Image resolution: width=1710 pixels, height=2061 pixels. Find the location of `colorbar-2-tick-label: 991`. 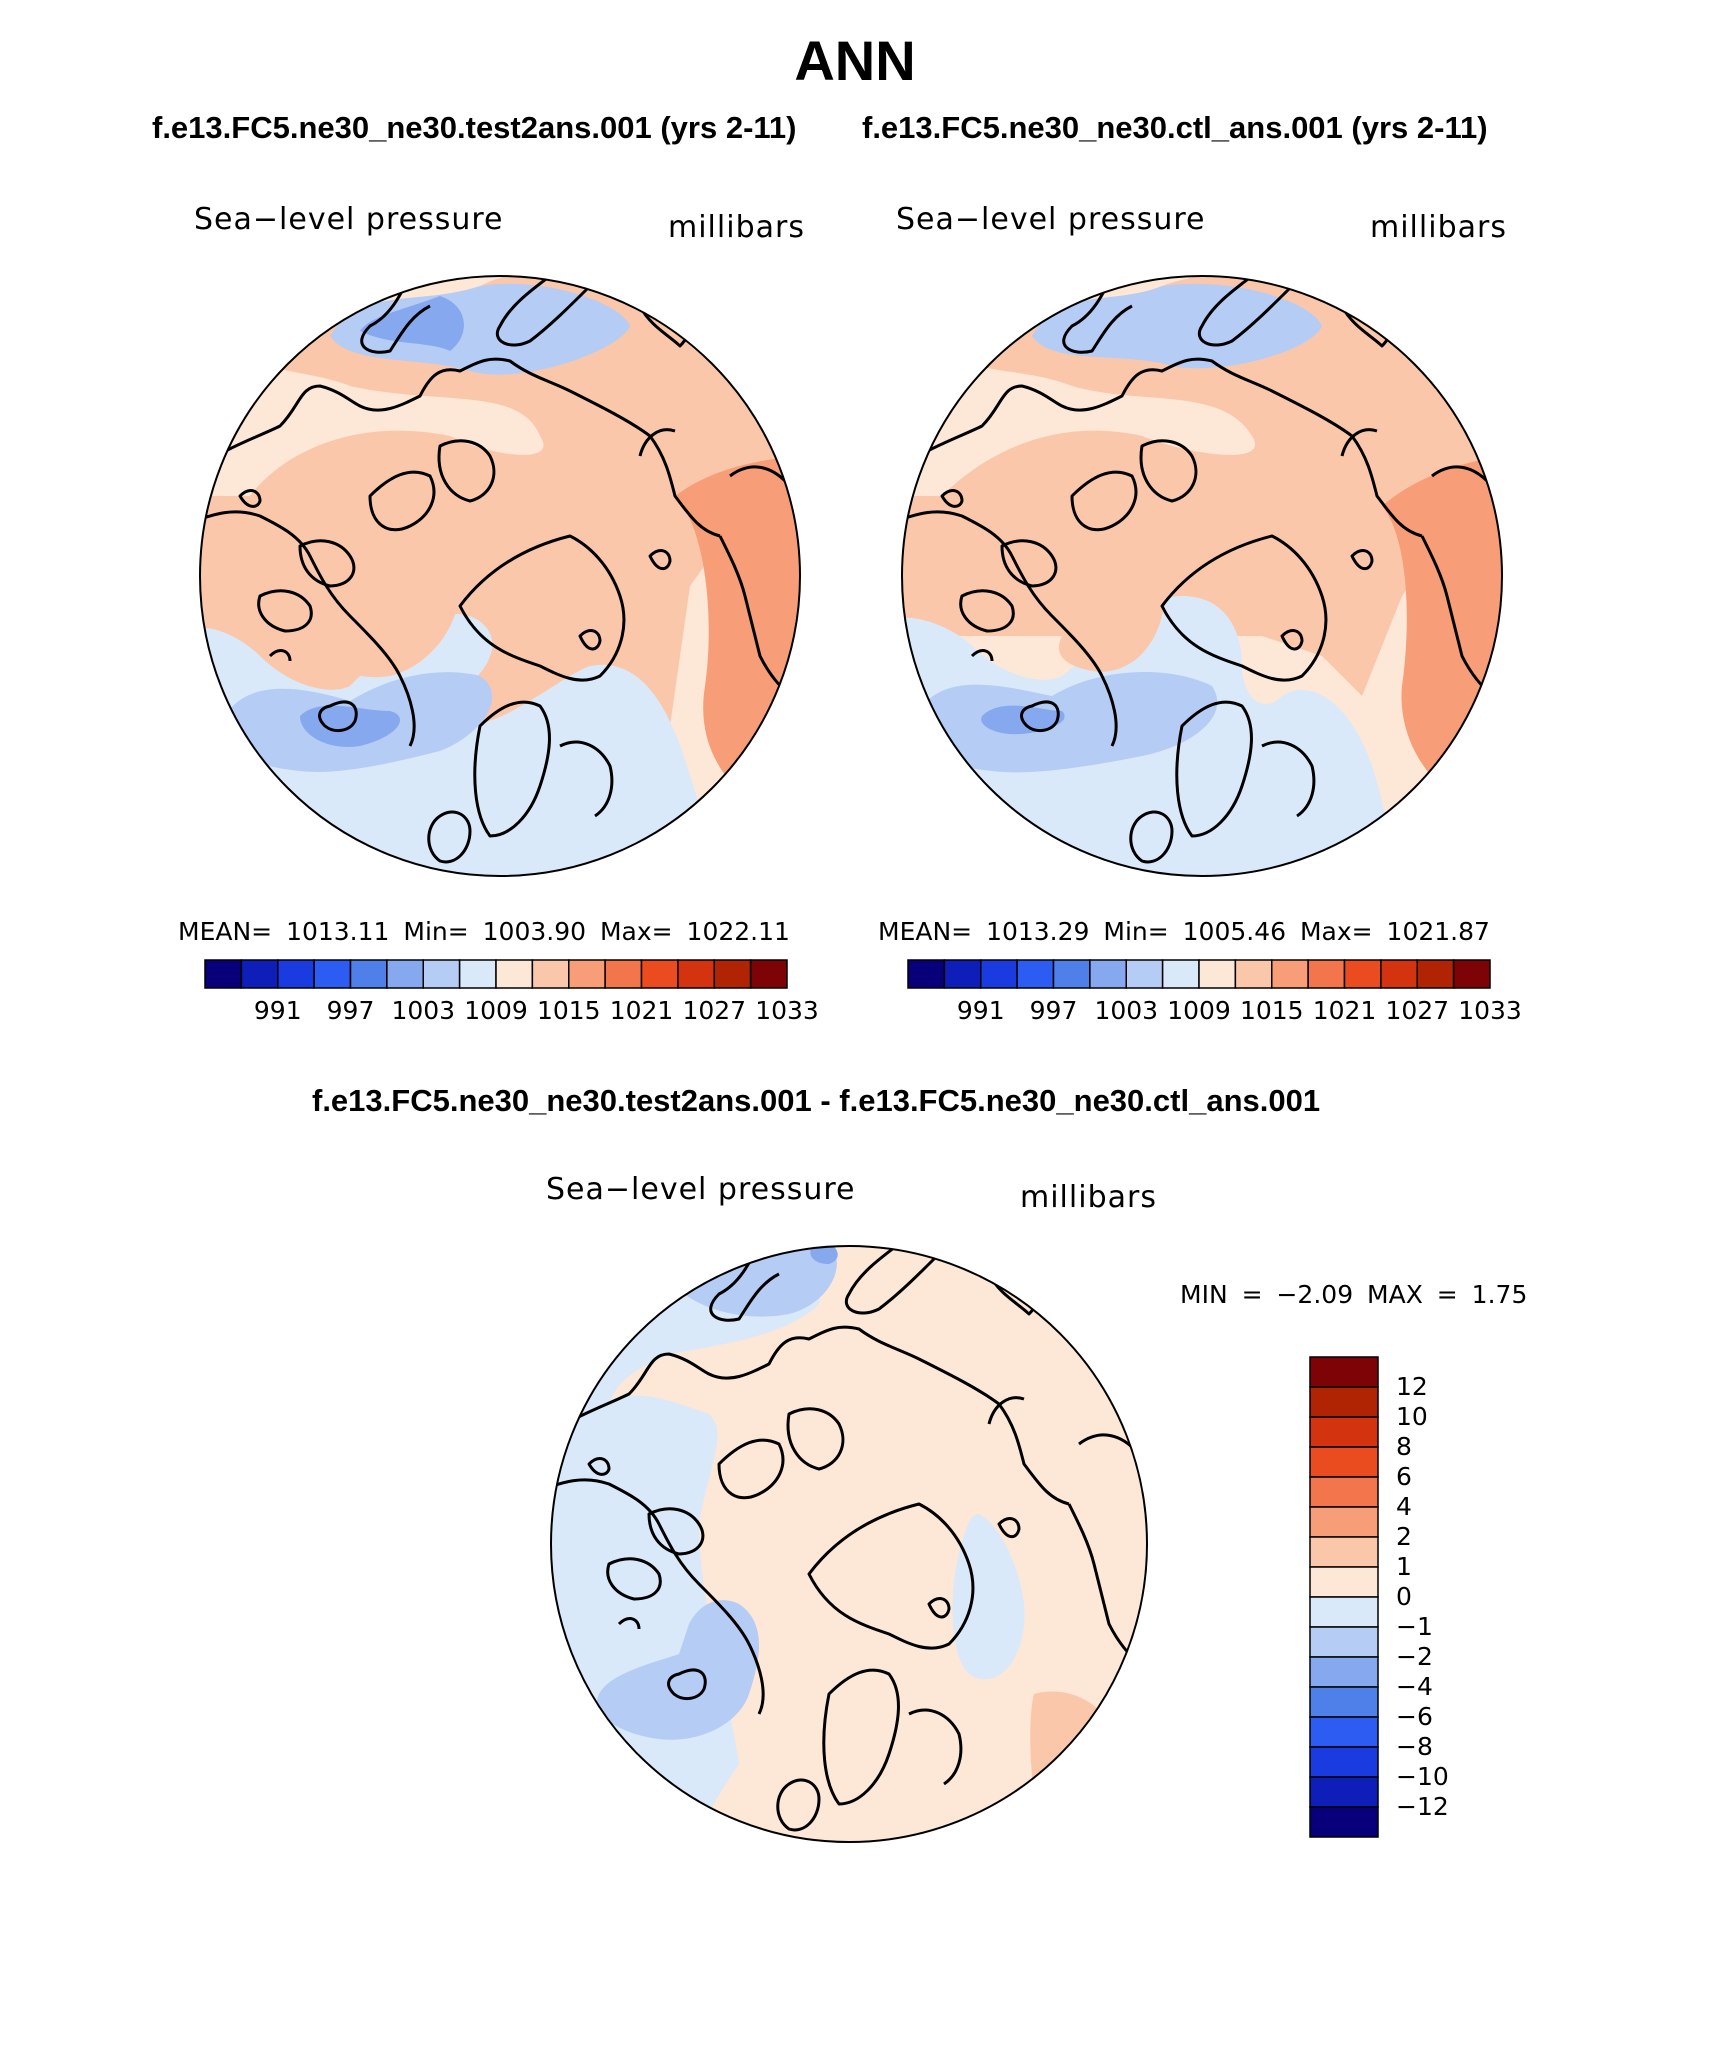

colorbar-2-tick-label: 991 is located at coordinates (980, 1010).